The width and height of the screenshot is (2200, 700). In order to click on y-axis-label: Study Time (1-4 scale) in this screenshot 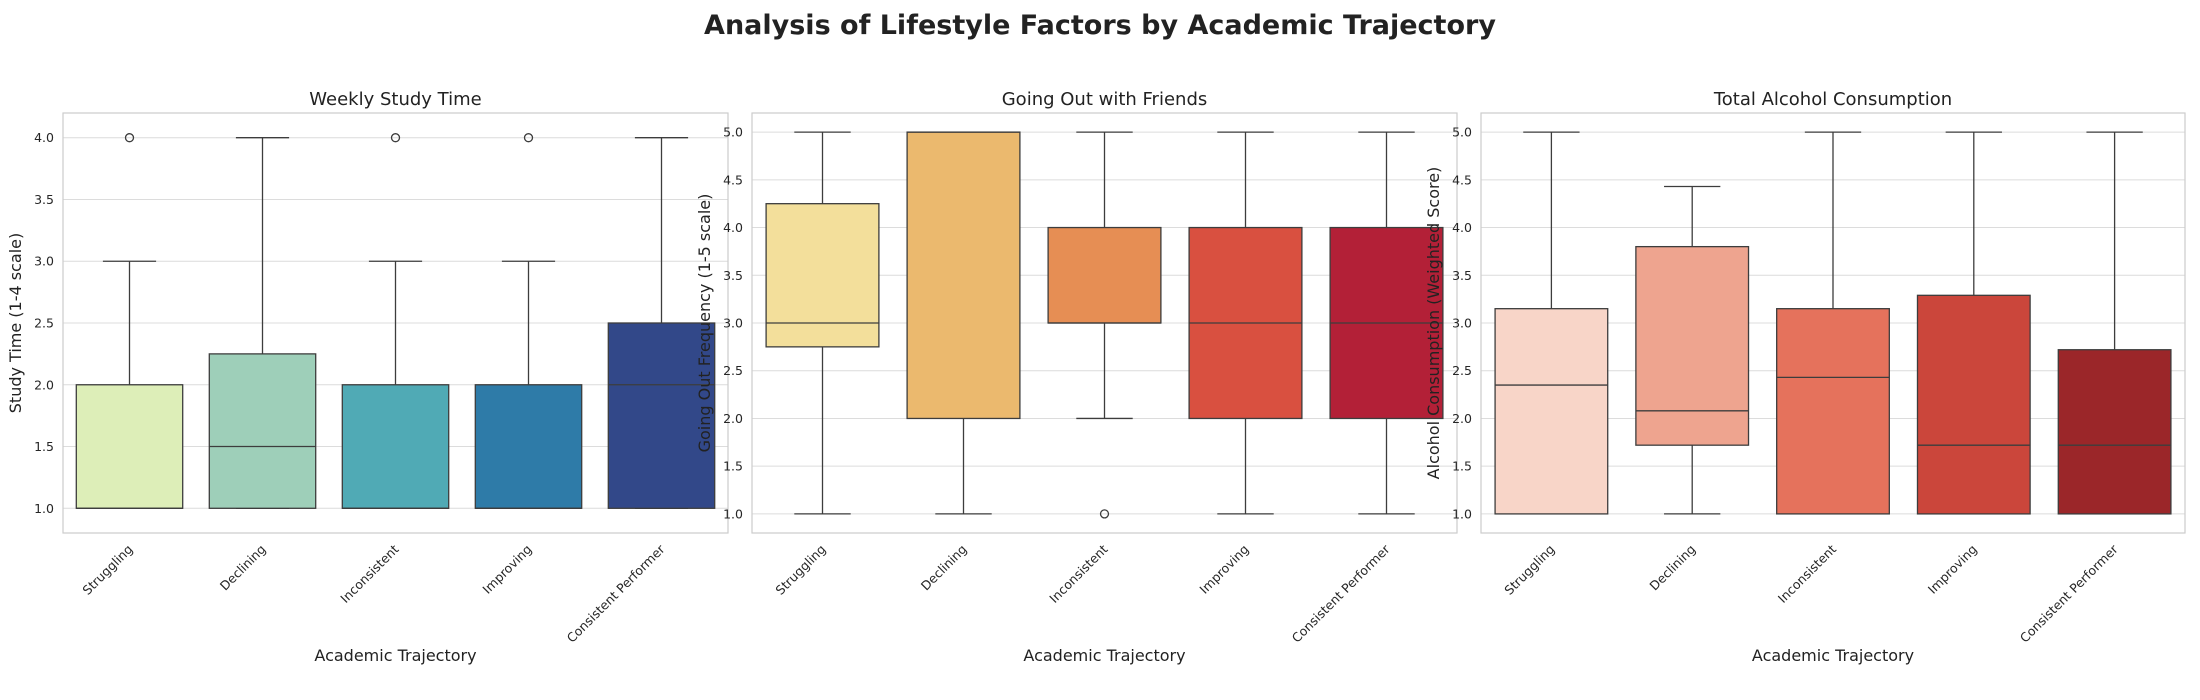, I will do `click(15, 323)`.